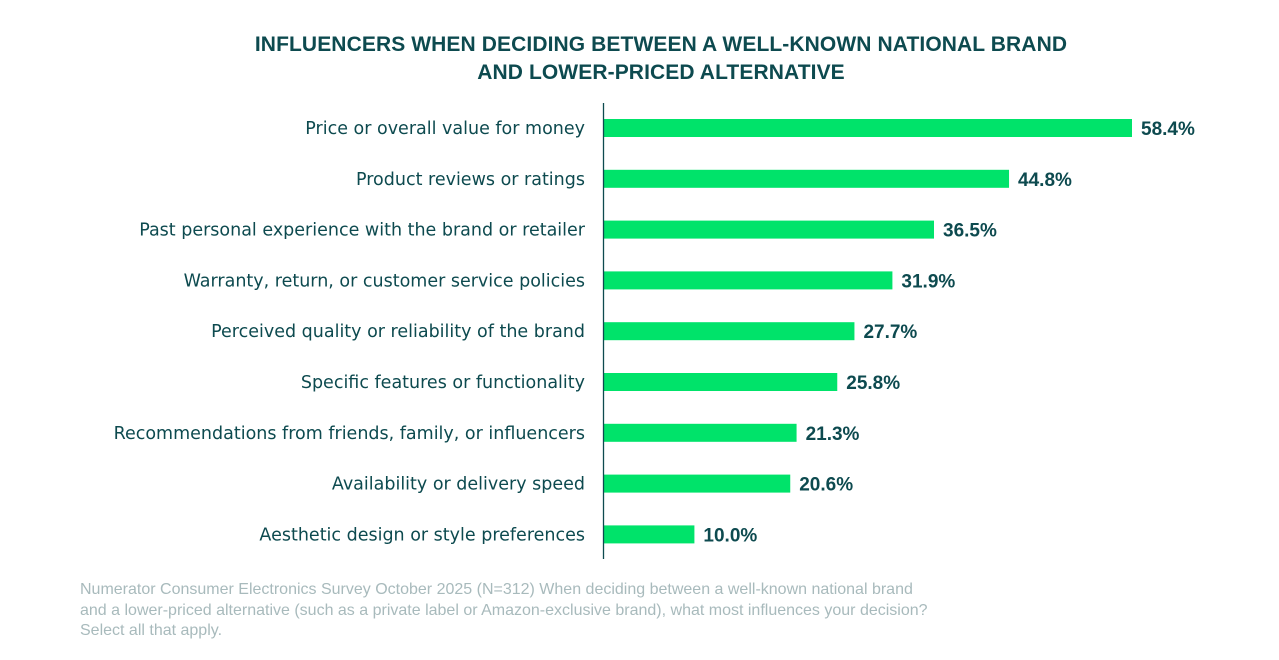 Image resolution: width=1279 pixels, height=660 pixels. Describe the element at coordinates (661, 72) in the screenshot. I see `chart-title-line-2: AND LOWER-PRICED ALTERNATIVE` at that location.